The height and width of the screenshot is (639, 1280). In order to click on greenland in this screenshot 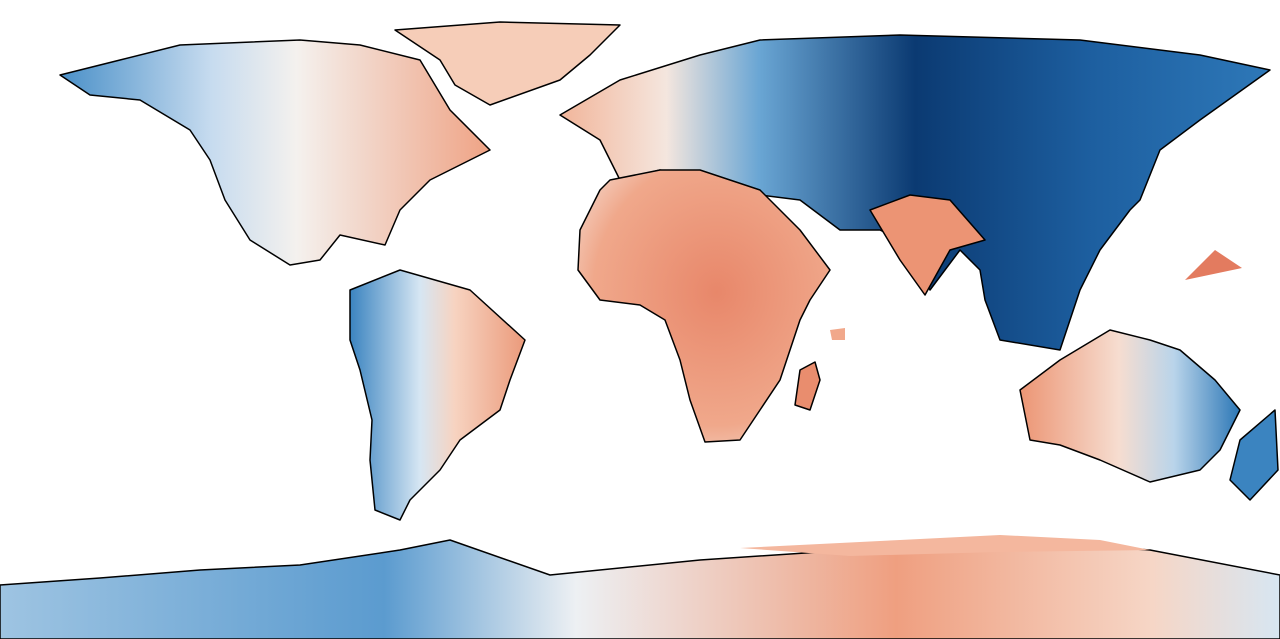, I will do `click(507, 63)`.